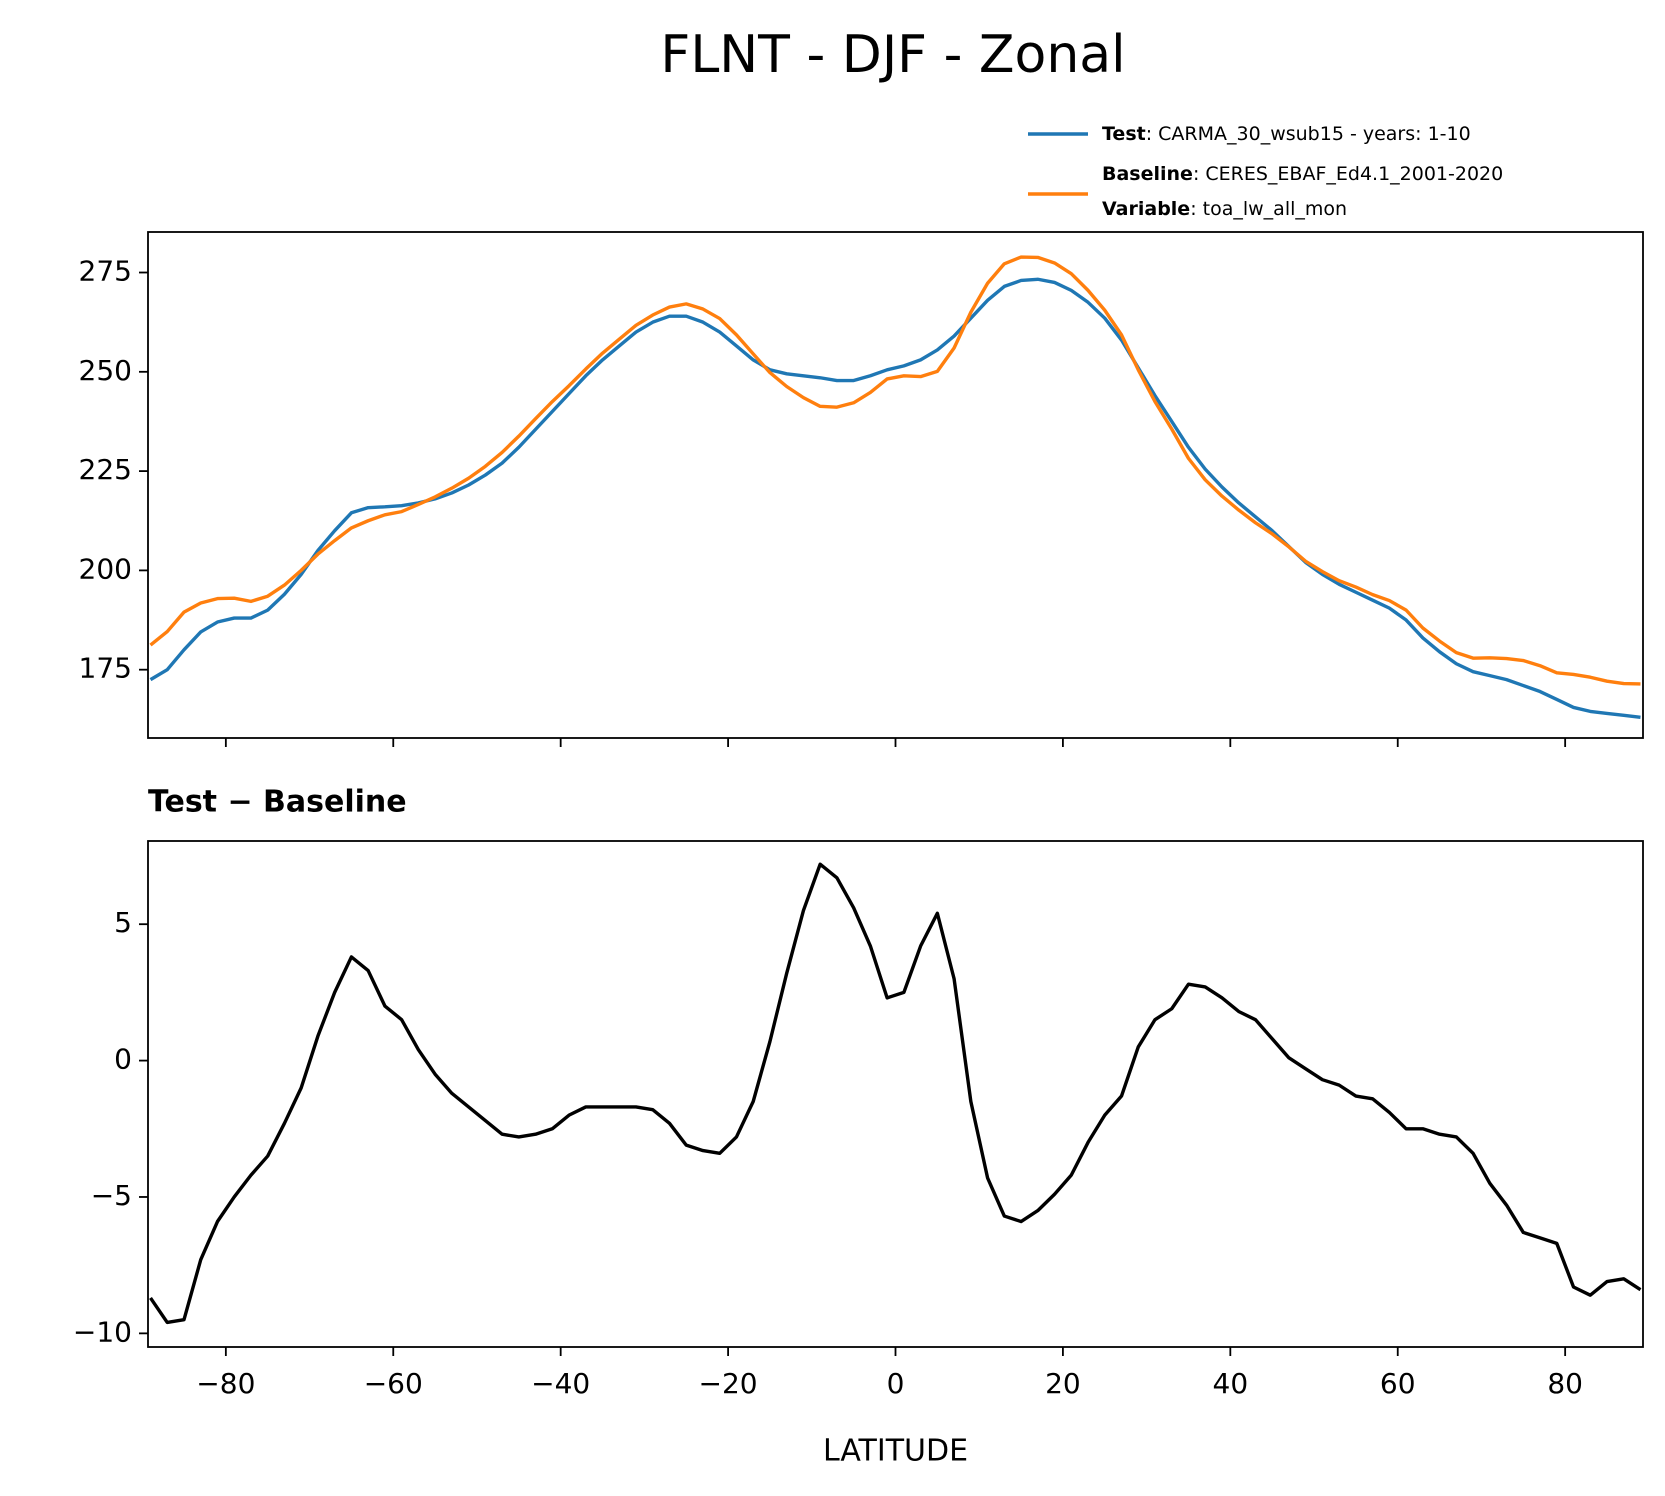 Image resolution: width=1665 pixels, height=1496 pixels. What do you see at coordinates (105, 370) in the screenshot?
I see `y-tick-label: 250` at bounding box center [105, 370].